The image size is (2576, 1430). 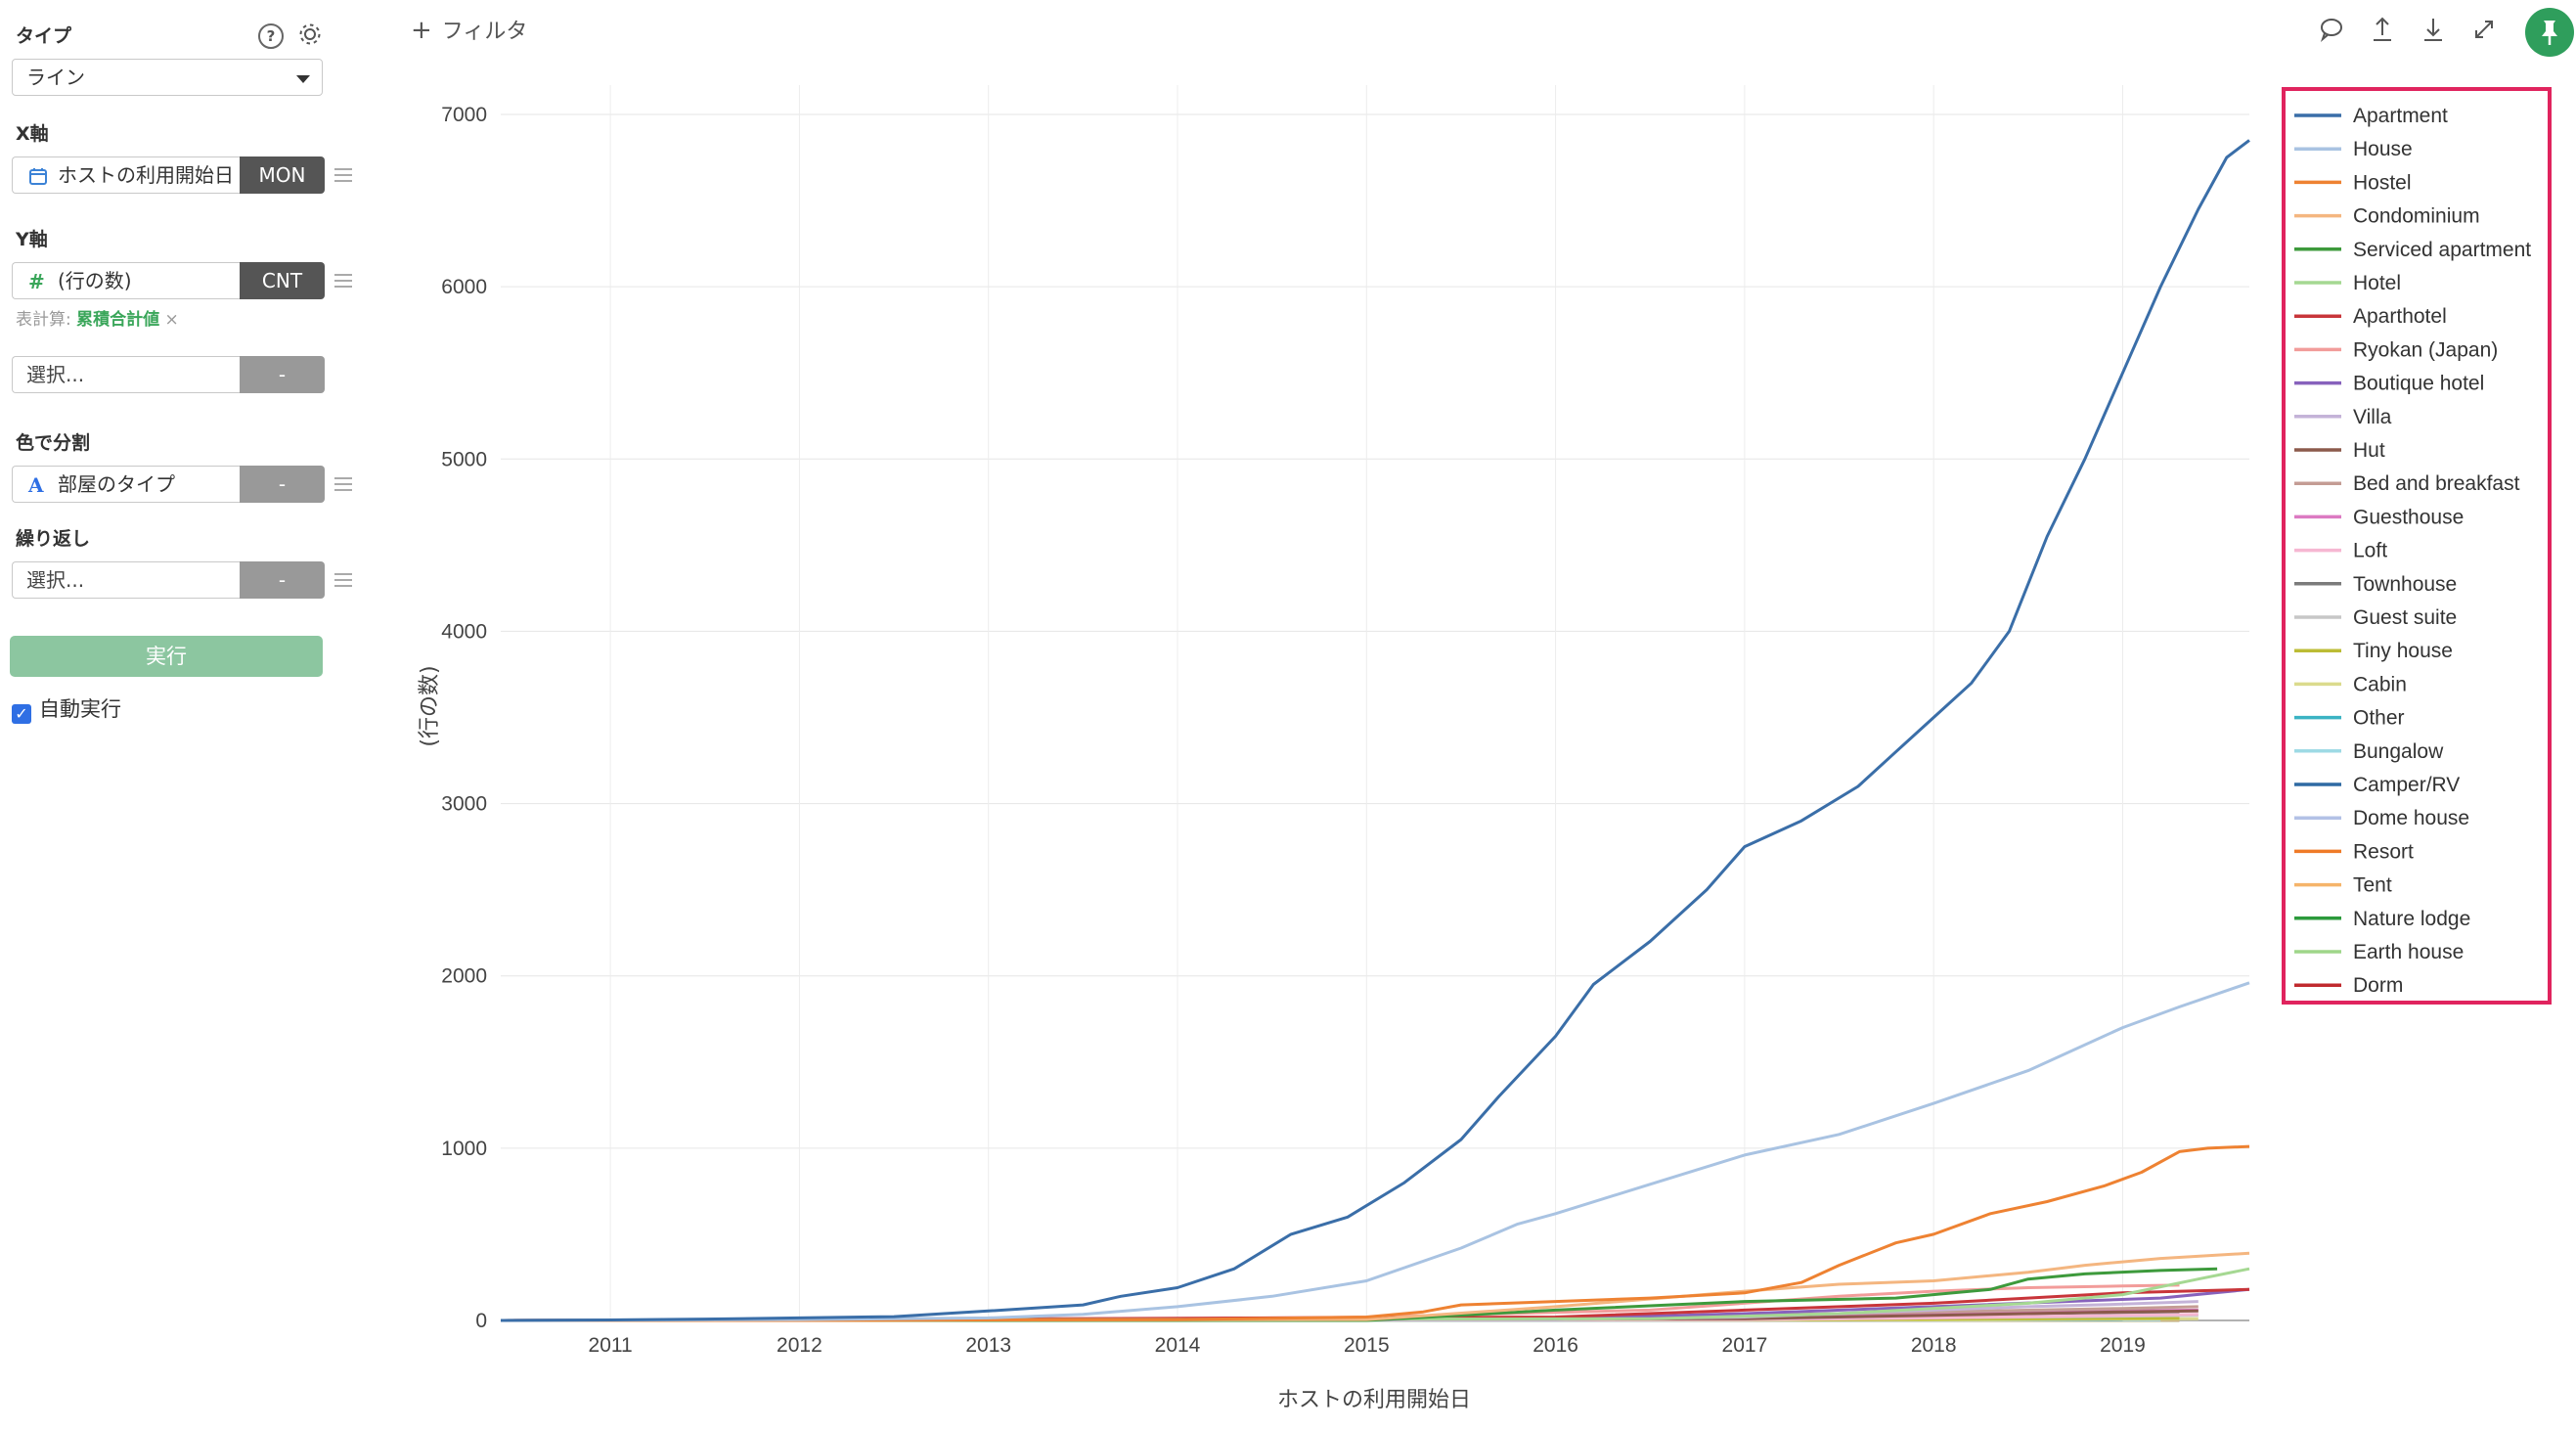 I want to click on help-icon: ?, so click(x=271, y=36).